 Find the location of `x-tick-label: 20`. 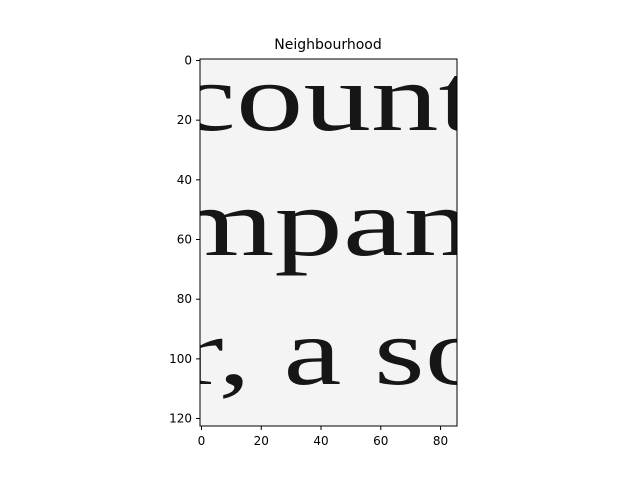

x-tick-label: 20 is located at coordinates (261, 441).